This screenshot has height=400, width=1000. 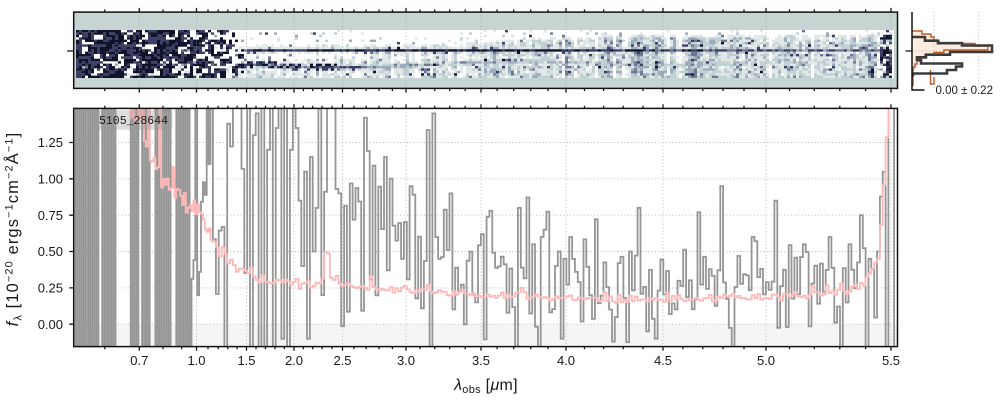 I want to click on svg-text: 2.0, so click(x=294, y=360).